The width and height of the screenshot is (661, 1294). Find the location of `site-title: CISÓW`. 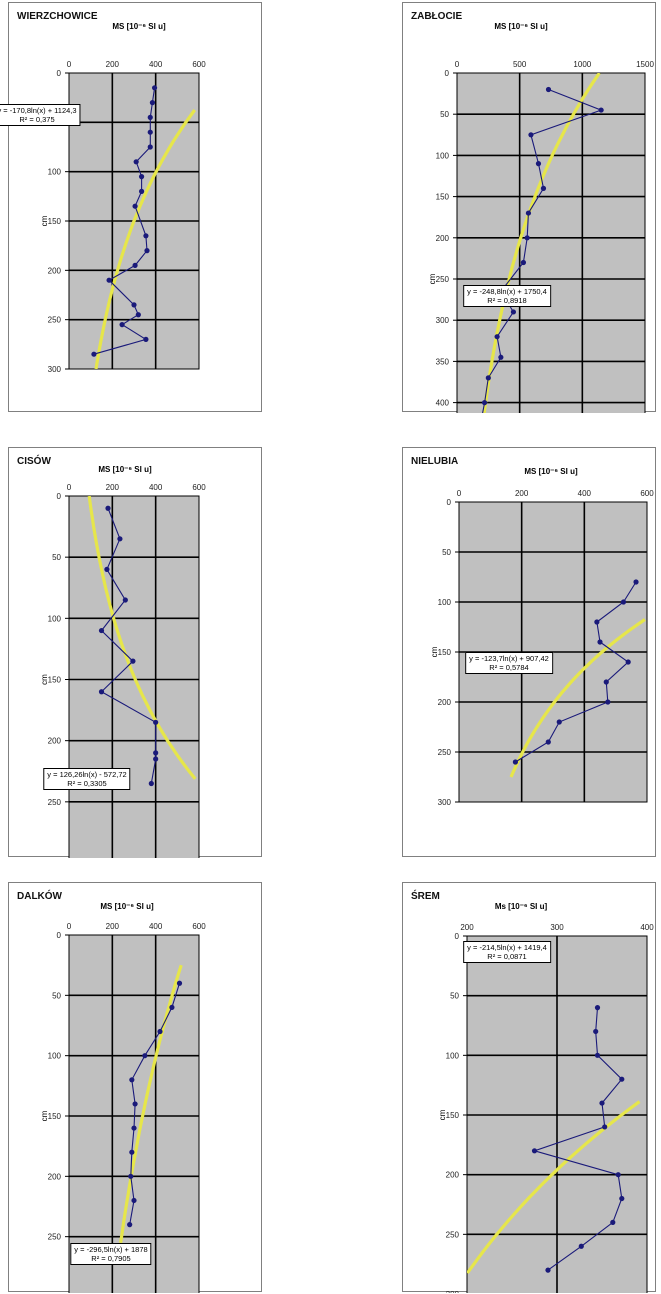

site-title: CISÓW is located at coordinates (34, 461).